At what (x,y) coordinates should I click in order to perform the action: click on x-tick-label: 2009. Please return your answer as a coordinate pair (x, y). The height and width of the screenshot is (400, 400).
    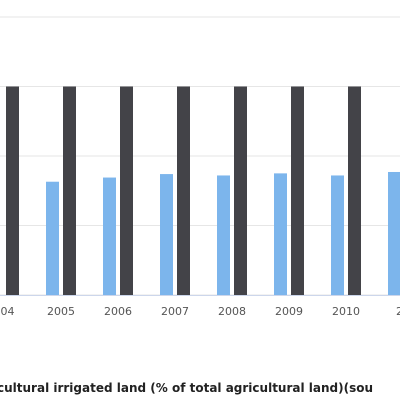
    Looking at the image, I should click on (289, 311).